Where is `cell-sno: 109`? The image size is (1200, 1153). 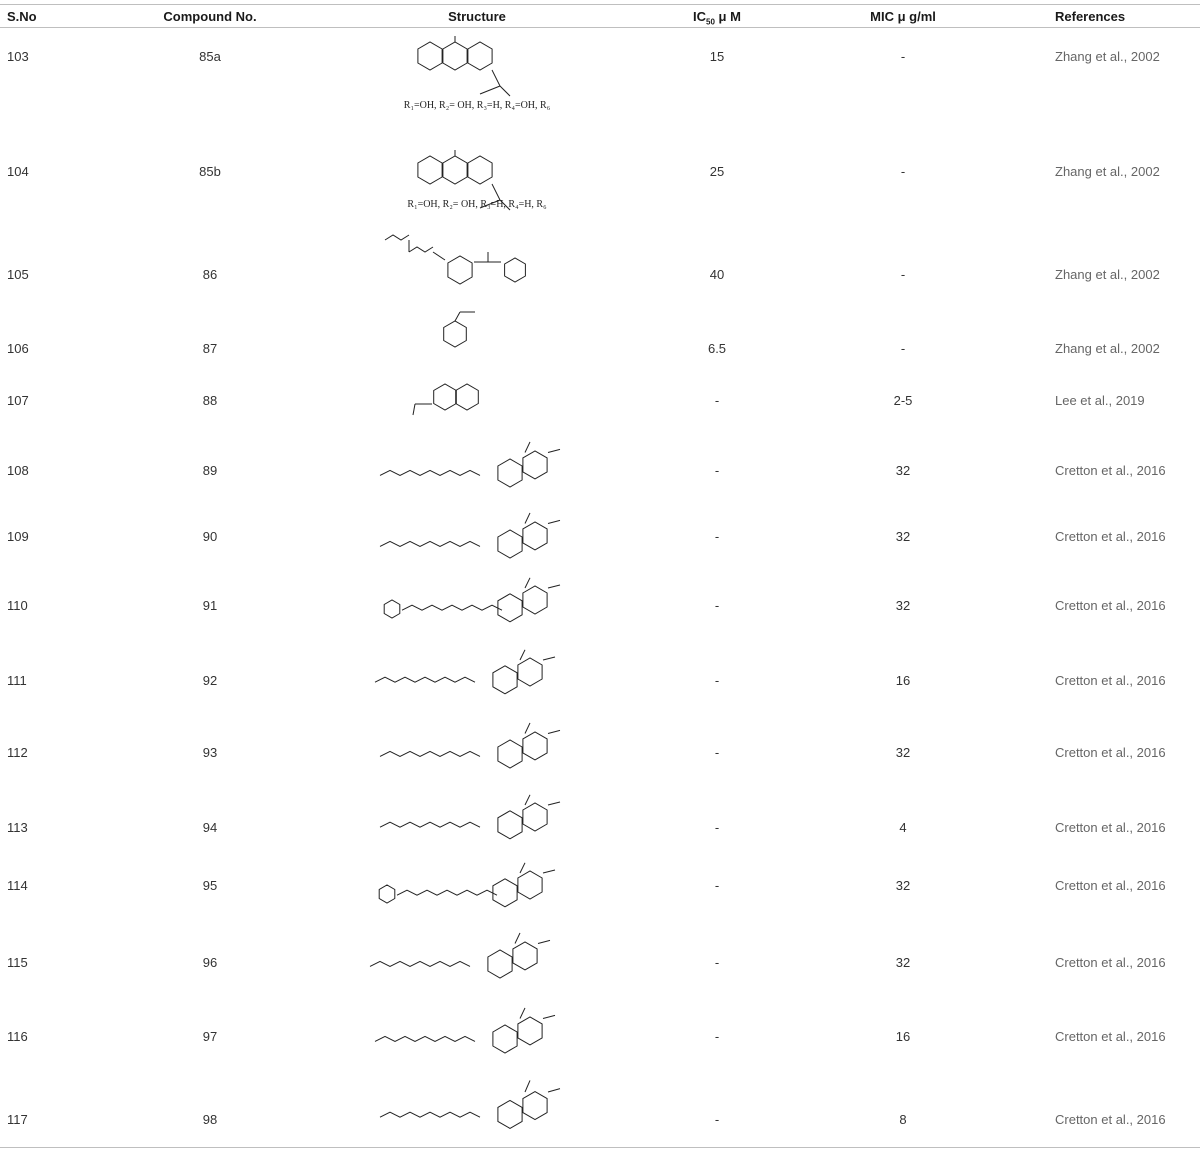 cell-sno: 109 is located at coordinates (18, 536).